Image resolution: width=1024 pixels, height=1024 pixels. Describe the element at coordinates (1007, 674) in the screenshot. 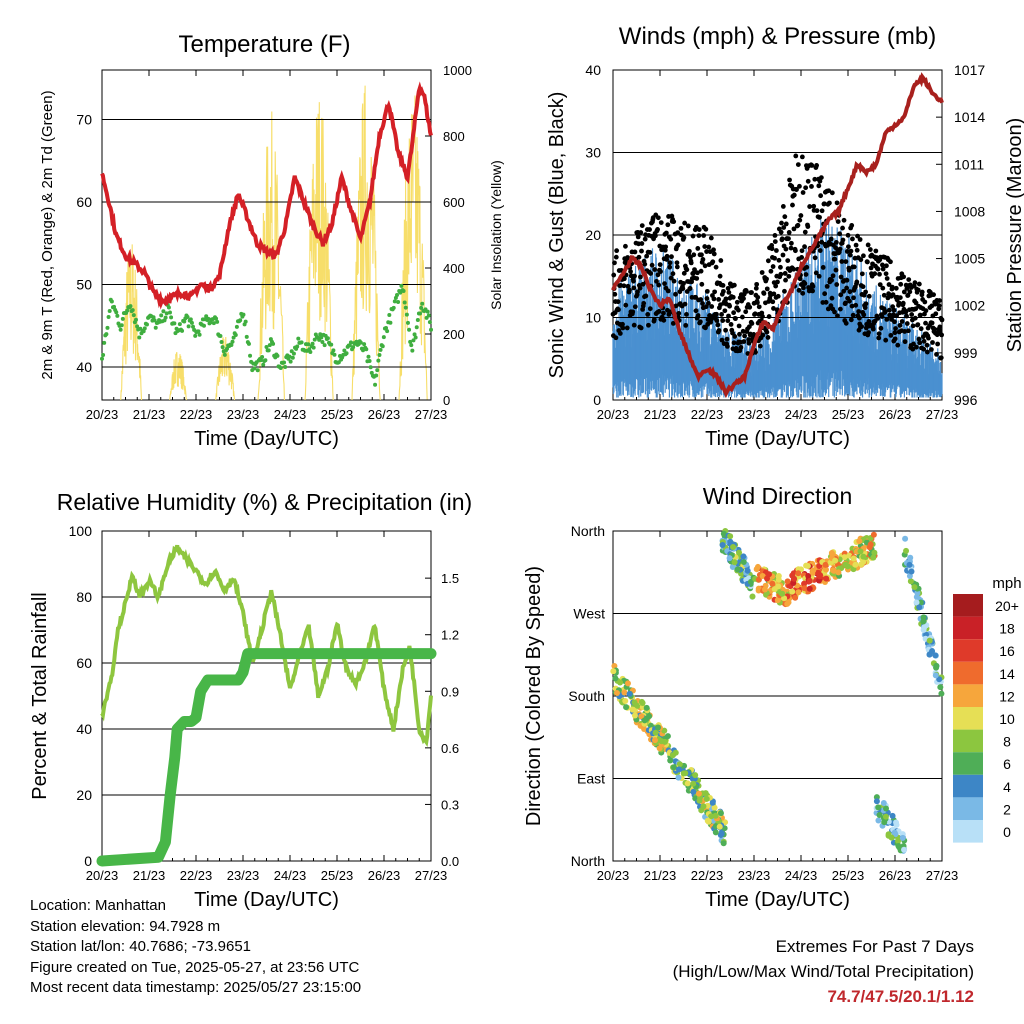

I see `speed-legend-label: 14` at that location.